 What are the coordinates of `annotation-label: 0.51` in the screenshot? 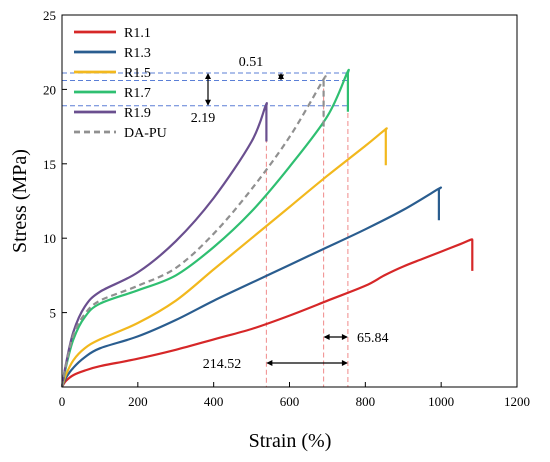 It's located at (251, 62).